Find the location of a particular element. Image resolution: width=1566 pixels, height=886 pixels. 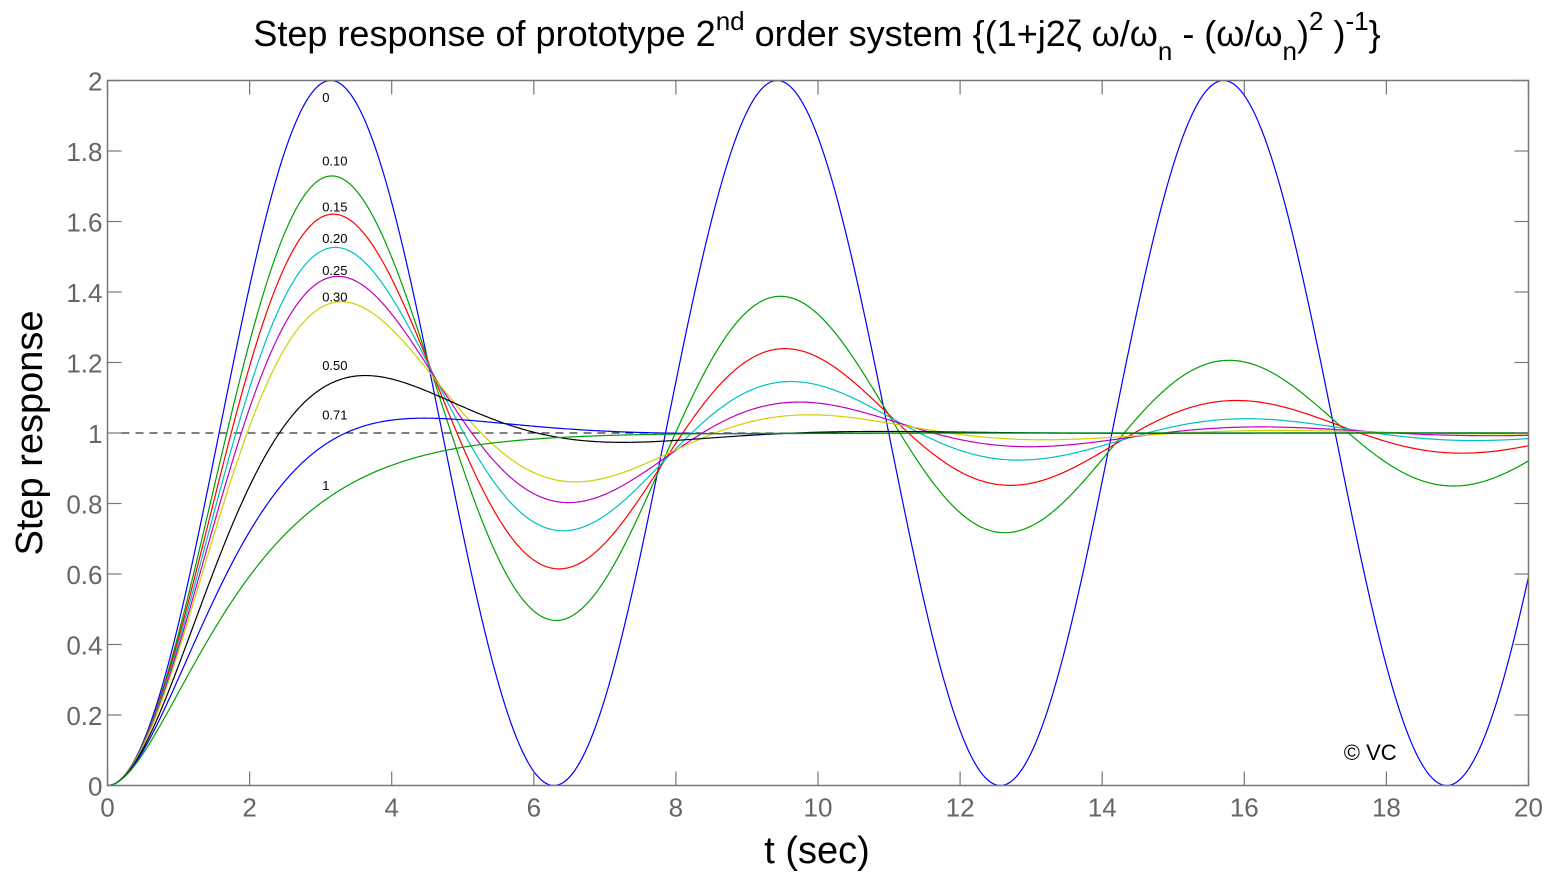

title-segment: - (ω/ω is located at coordinates (1227, 33).